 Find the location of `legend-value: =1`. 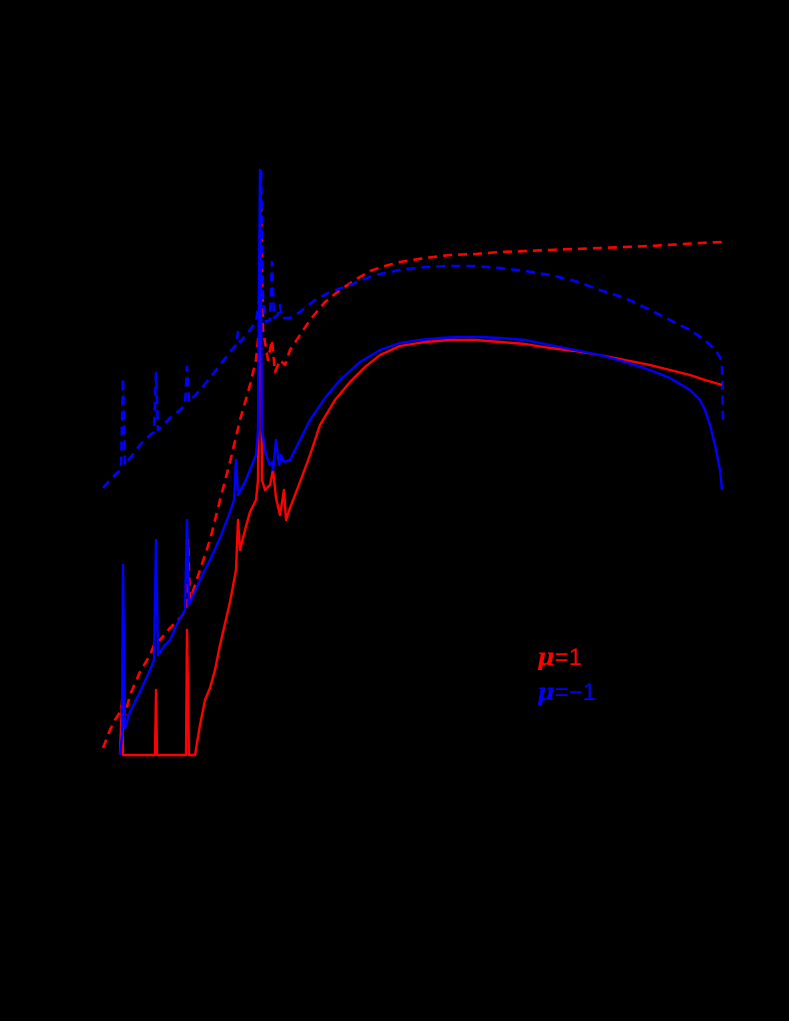

legend-value: =1 is located at coordinates (568, 657).